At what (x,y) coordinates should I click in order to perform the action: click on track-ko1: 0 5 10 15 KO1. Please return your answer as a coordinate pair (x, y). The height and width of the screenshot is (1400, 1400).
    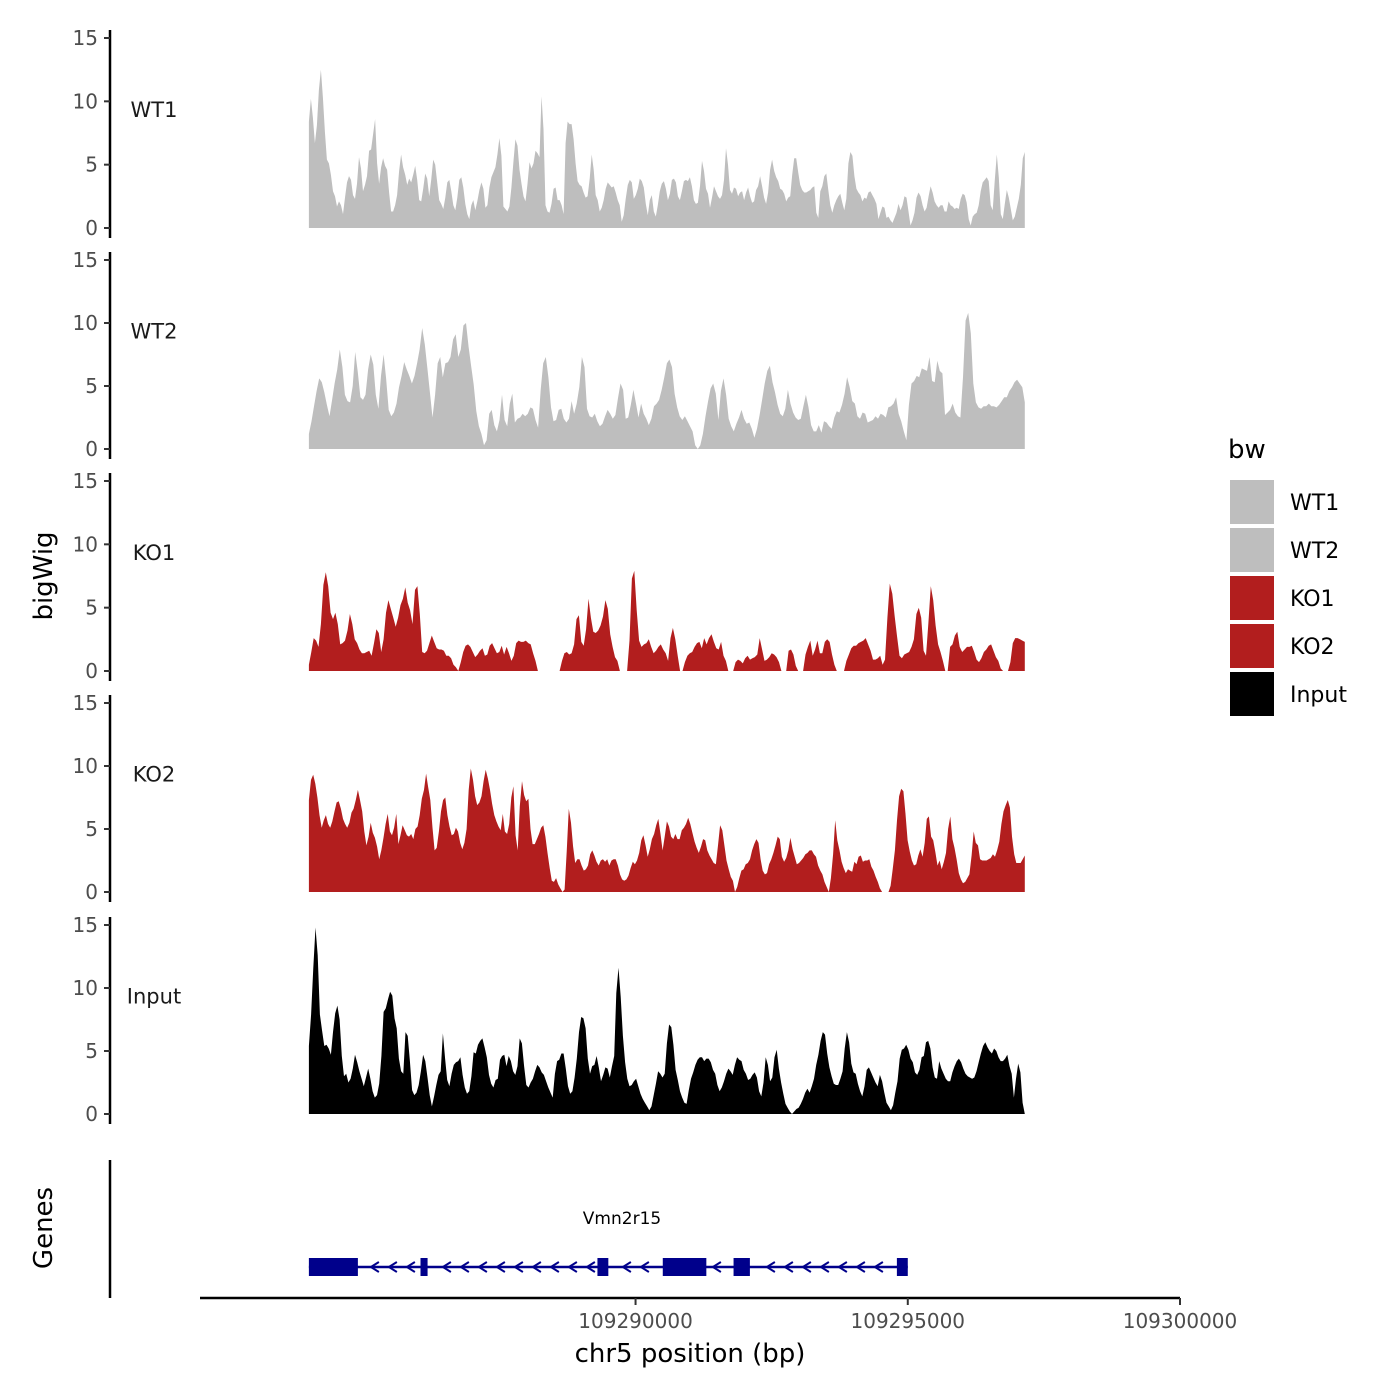
    Looking at the image, I should click on (549, 576).